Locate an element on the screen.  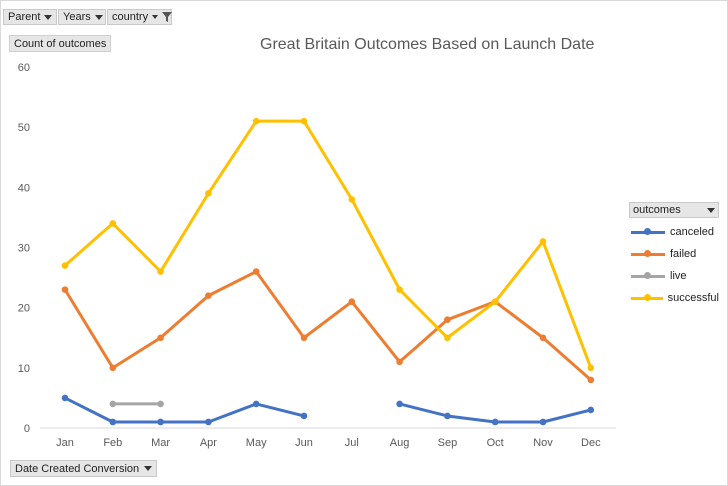
country-filter-label: country is located at coordinates (130, 17).